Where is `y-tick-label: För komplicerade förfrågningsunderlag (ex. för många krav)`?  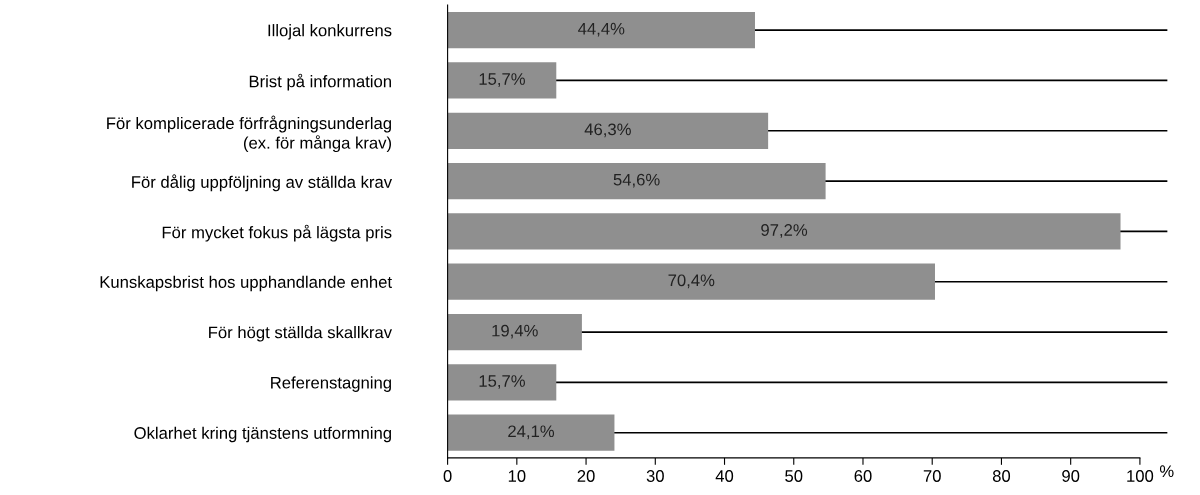 y-tick-label: För komplicerade förfrågningsunderlag (ex. för många krav) is located at coordinates (249, 134).